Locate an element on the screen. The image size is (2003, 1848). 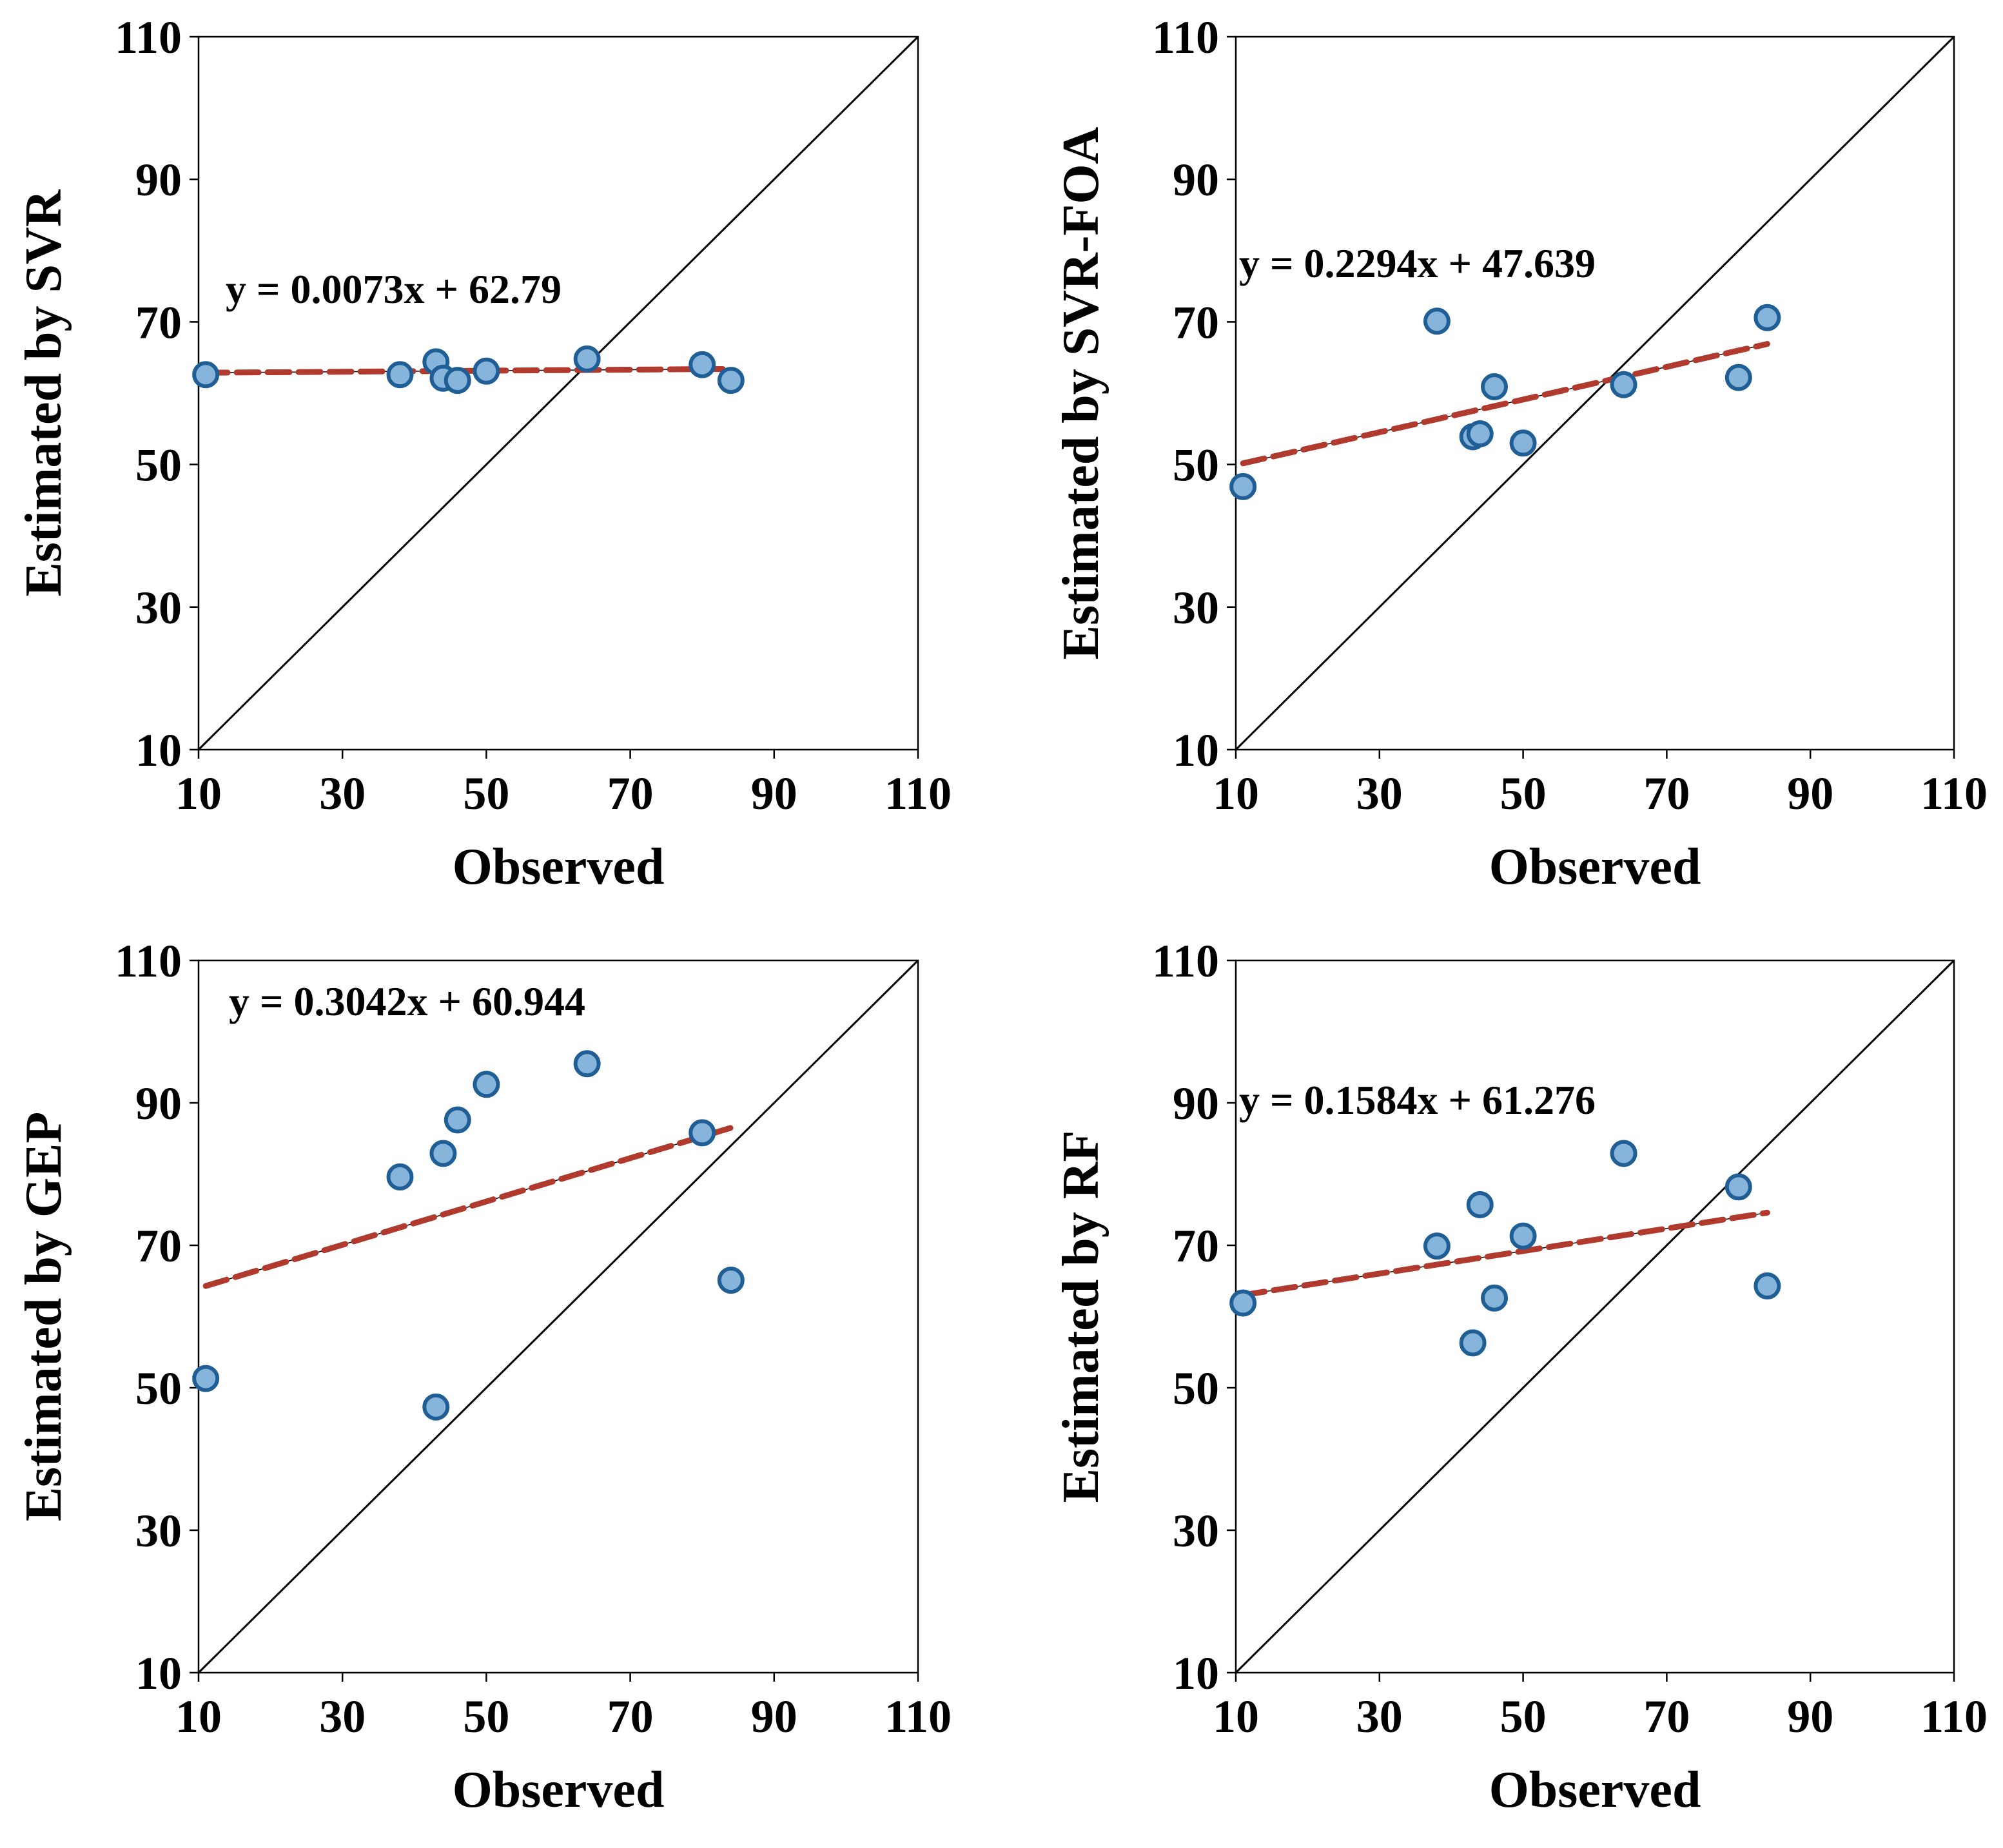
regression-equation: y = 0.2294x + 47.639 is located at coordinates (1418, 263).